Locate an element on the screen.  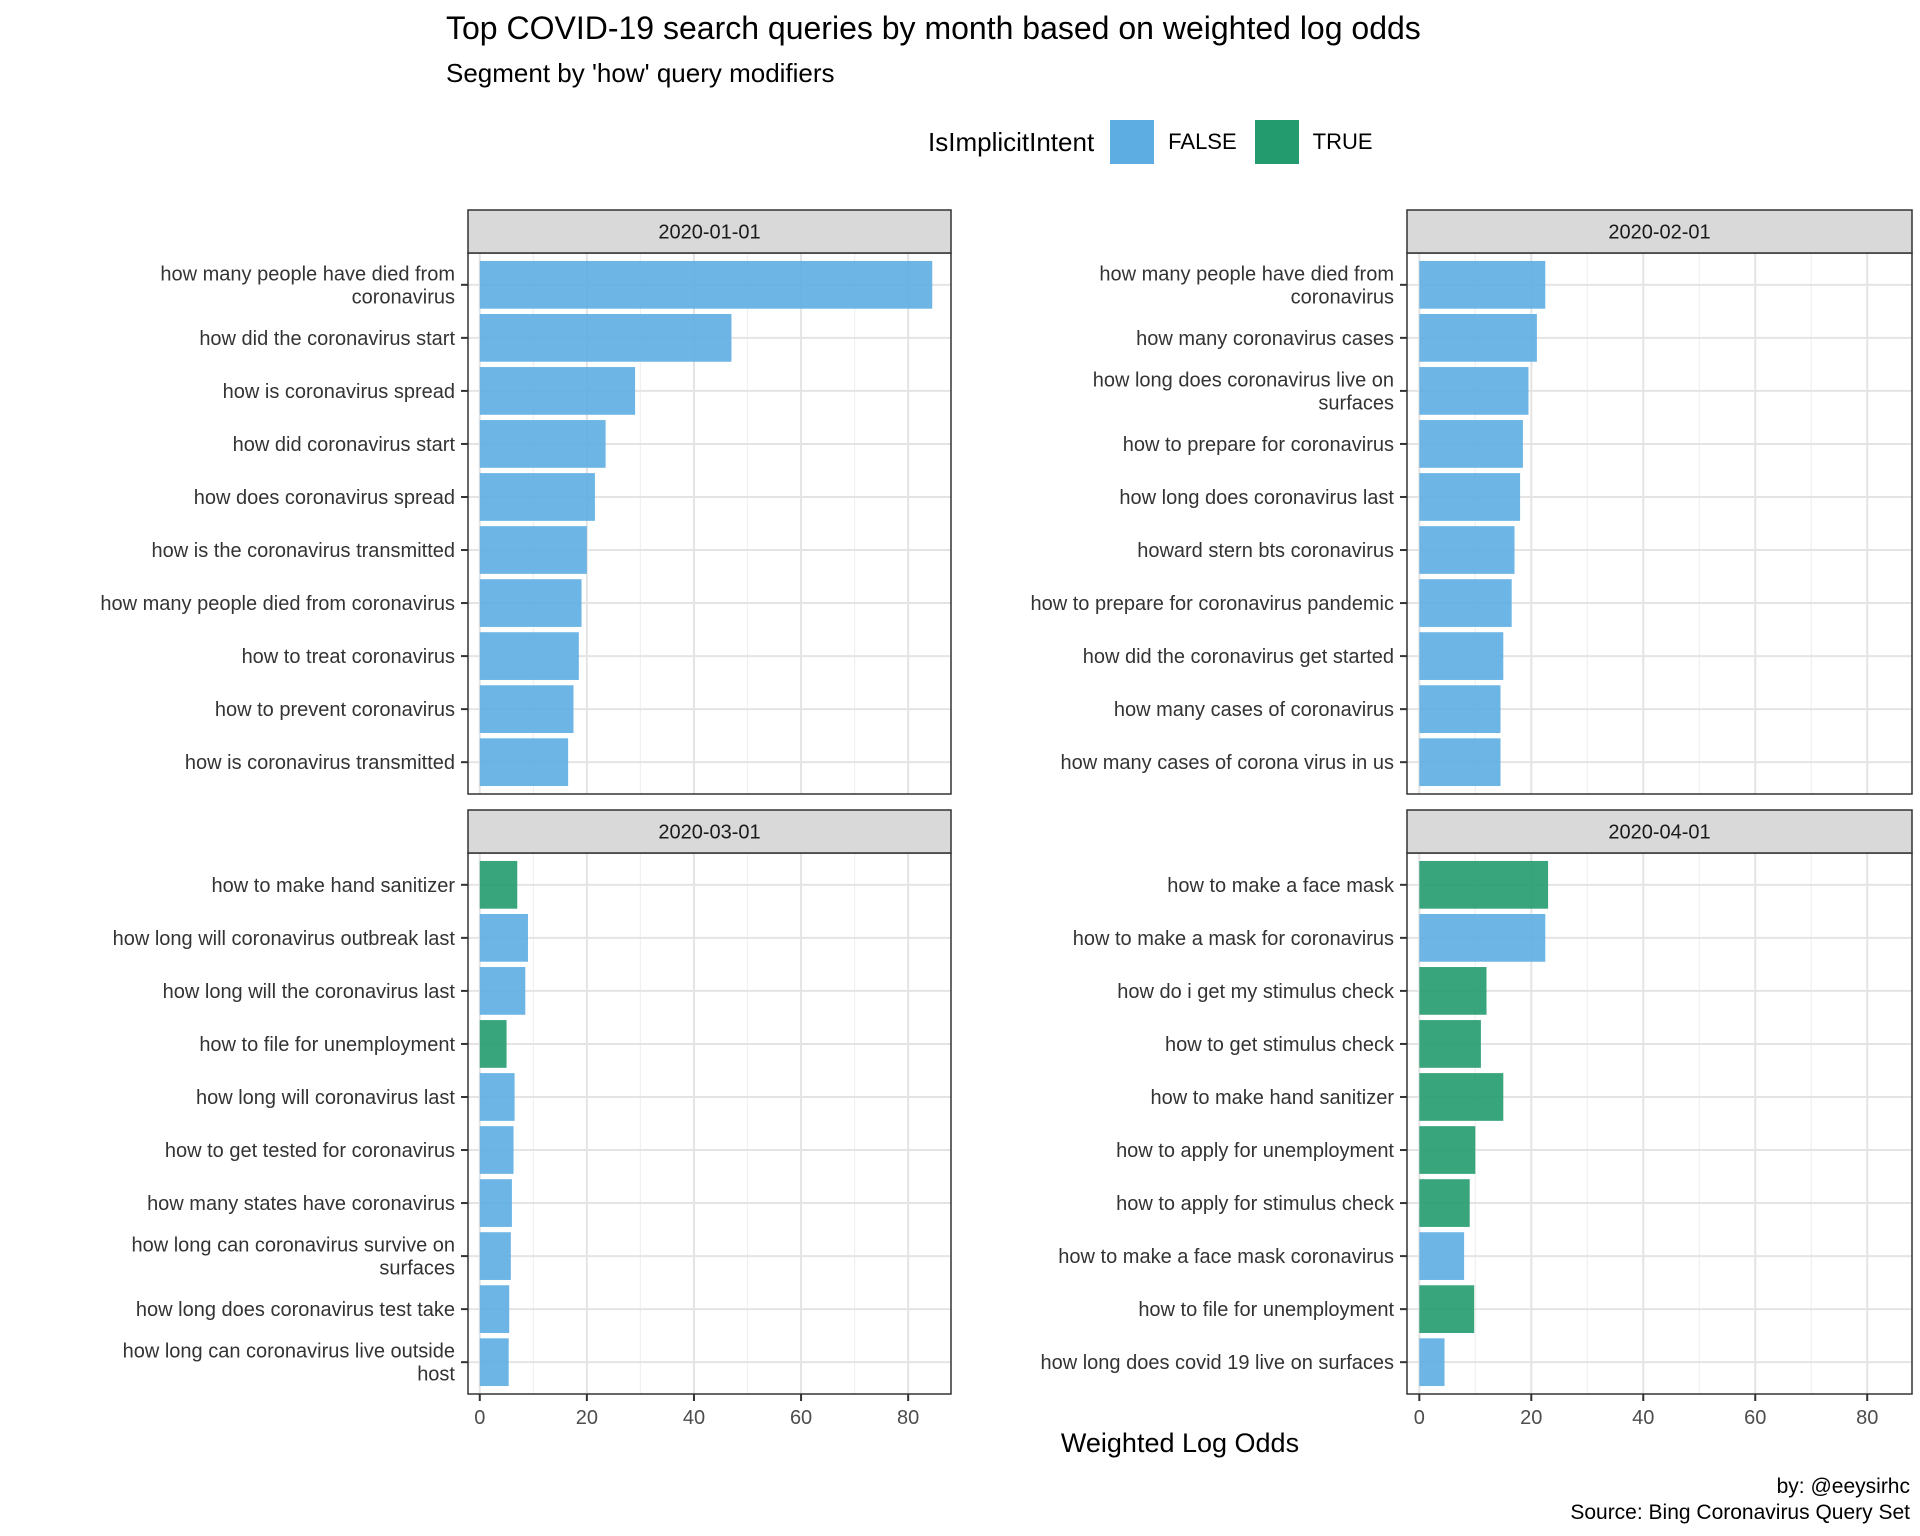
y-tick-label-line: how long does coronavirus test take is located at coordinates (295, 1310).